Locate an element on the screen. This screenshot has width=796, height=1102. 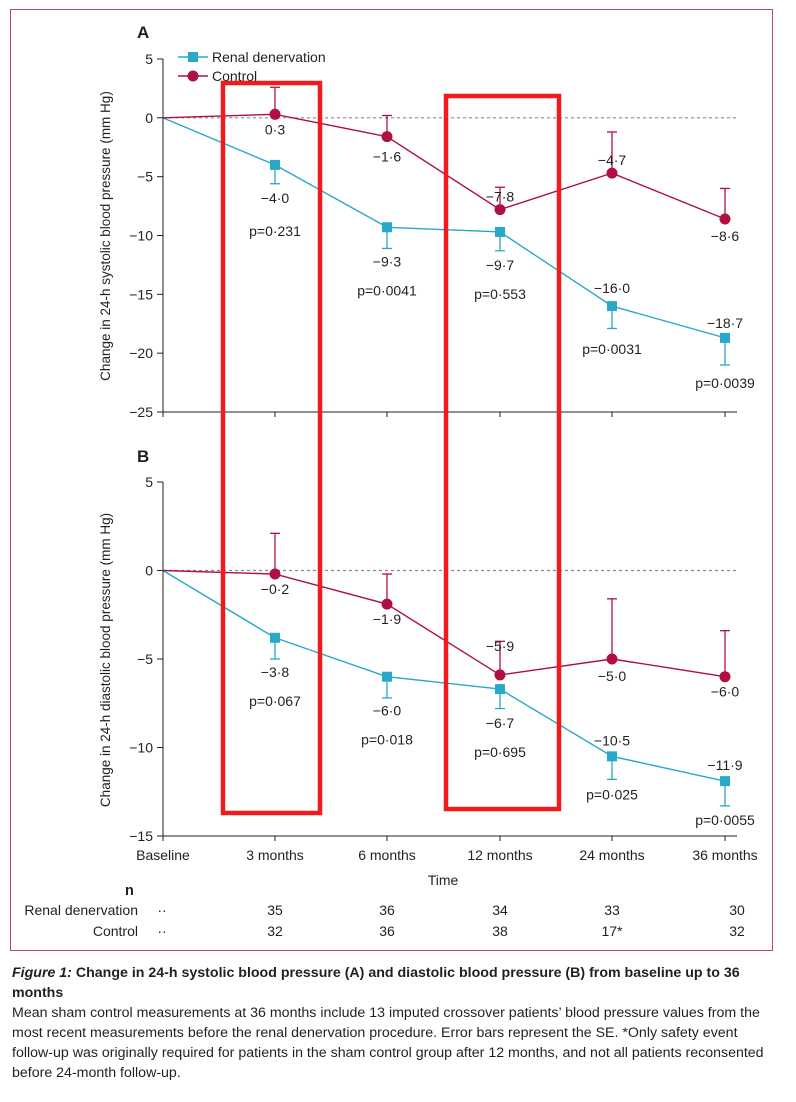
renal-denervation-data-label: −11·9 is located at coordinates (724, 765).